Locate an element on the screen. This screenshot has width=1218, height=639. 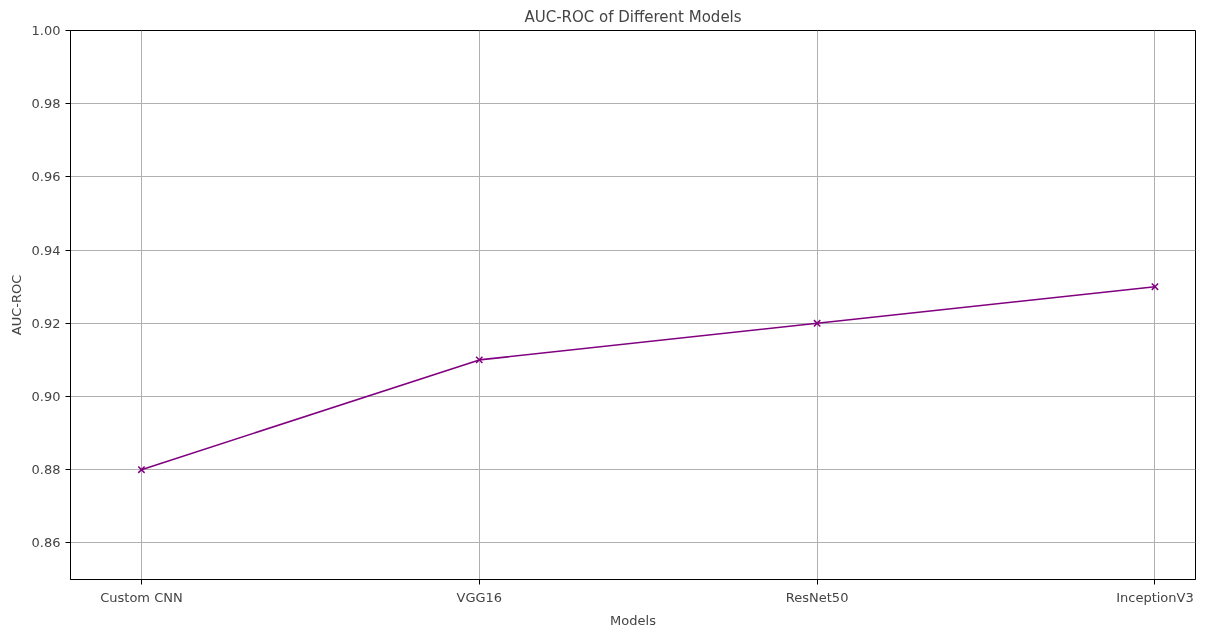
y-axis-title: AUC-ROC is located at coordinates (16, 305).